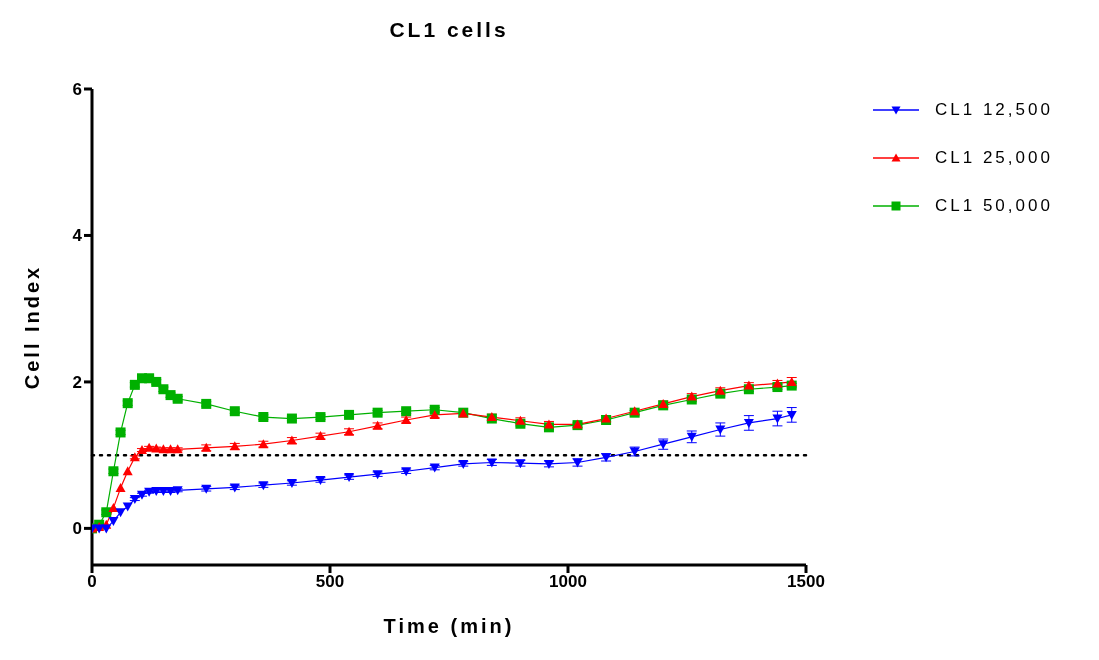 The height and width of the screenshot is (660, 1099). What do you see at coordinates (449, 30) in the screenshot?
I see `chart-title: CL1 cells` at bounding box center [449, 30].